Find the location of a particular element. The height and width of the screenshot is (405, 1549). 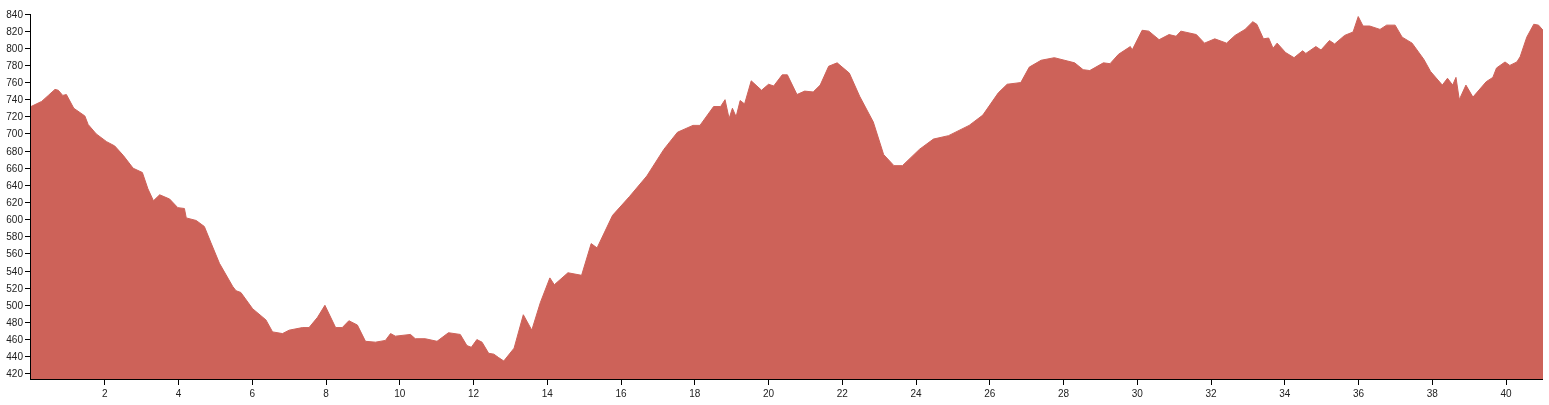

y-tick-label: 700 is located at coordinates (15, 134).